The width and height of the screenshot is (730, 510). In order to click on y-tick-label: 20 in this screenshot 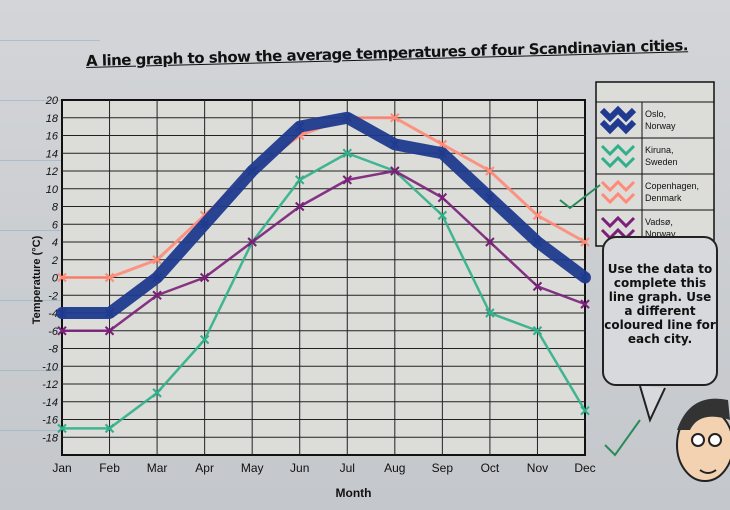, I will do `click(52, 101)`.